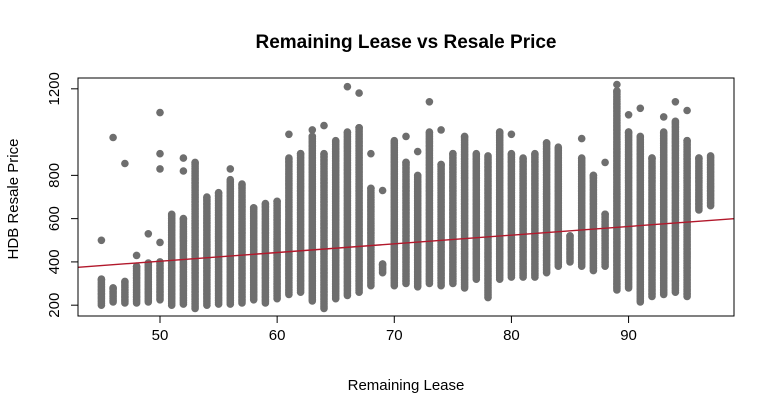 Image resolution: width=774 pixels, height=415 pixels. Describe the element at coordinates (406, 385) in the screenshot. I see `x-axis-label: Remaining Lease` at that location.